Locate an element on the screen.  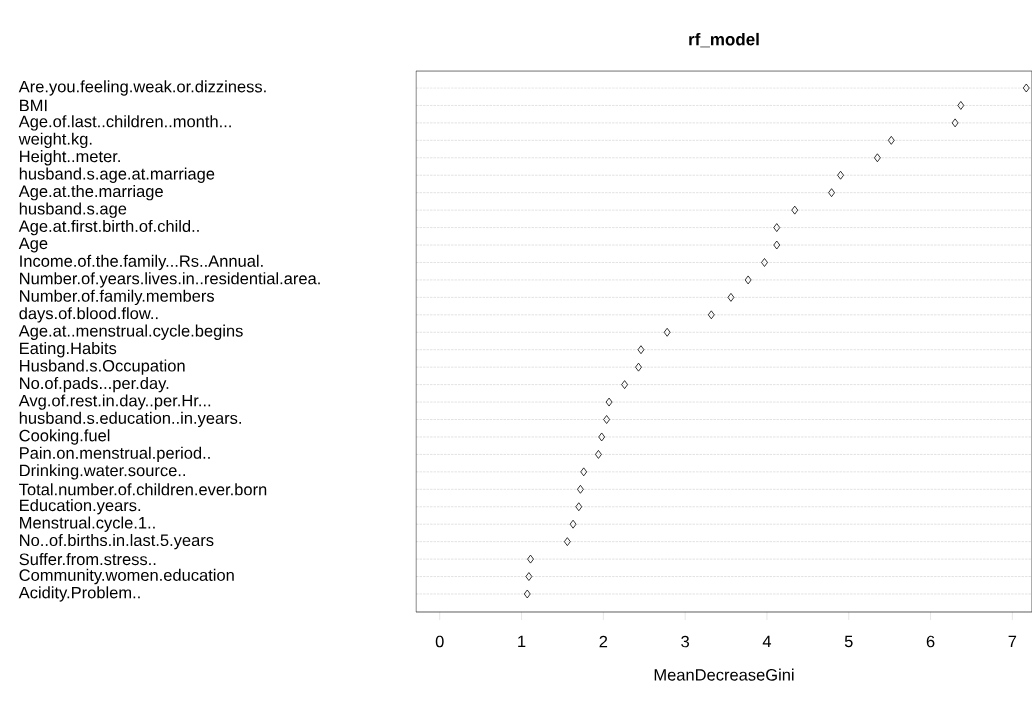
y-tick-label: weight.kg. is located at coordinates (55, 140).